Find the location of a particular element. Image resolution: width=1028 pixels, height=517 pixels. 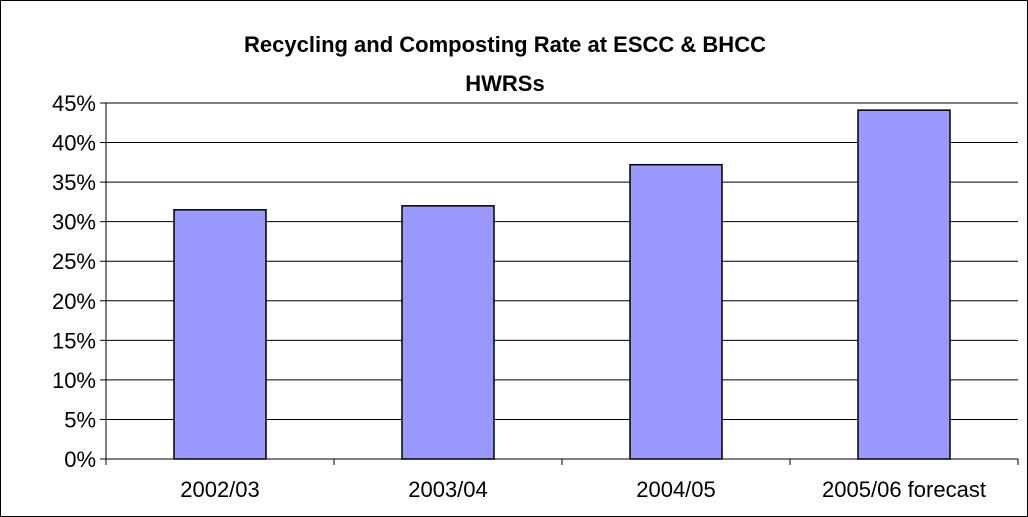

y-tick-label: 0% is located at coordinates (80, 459).